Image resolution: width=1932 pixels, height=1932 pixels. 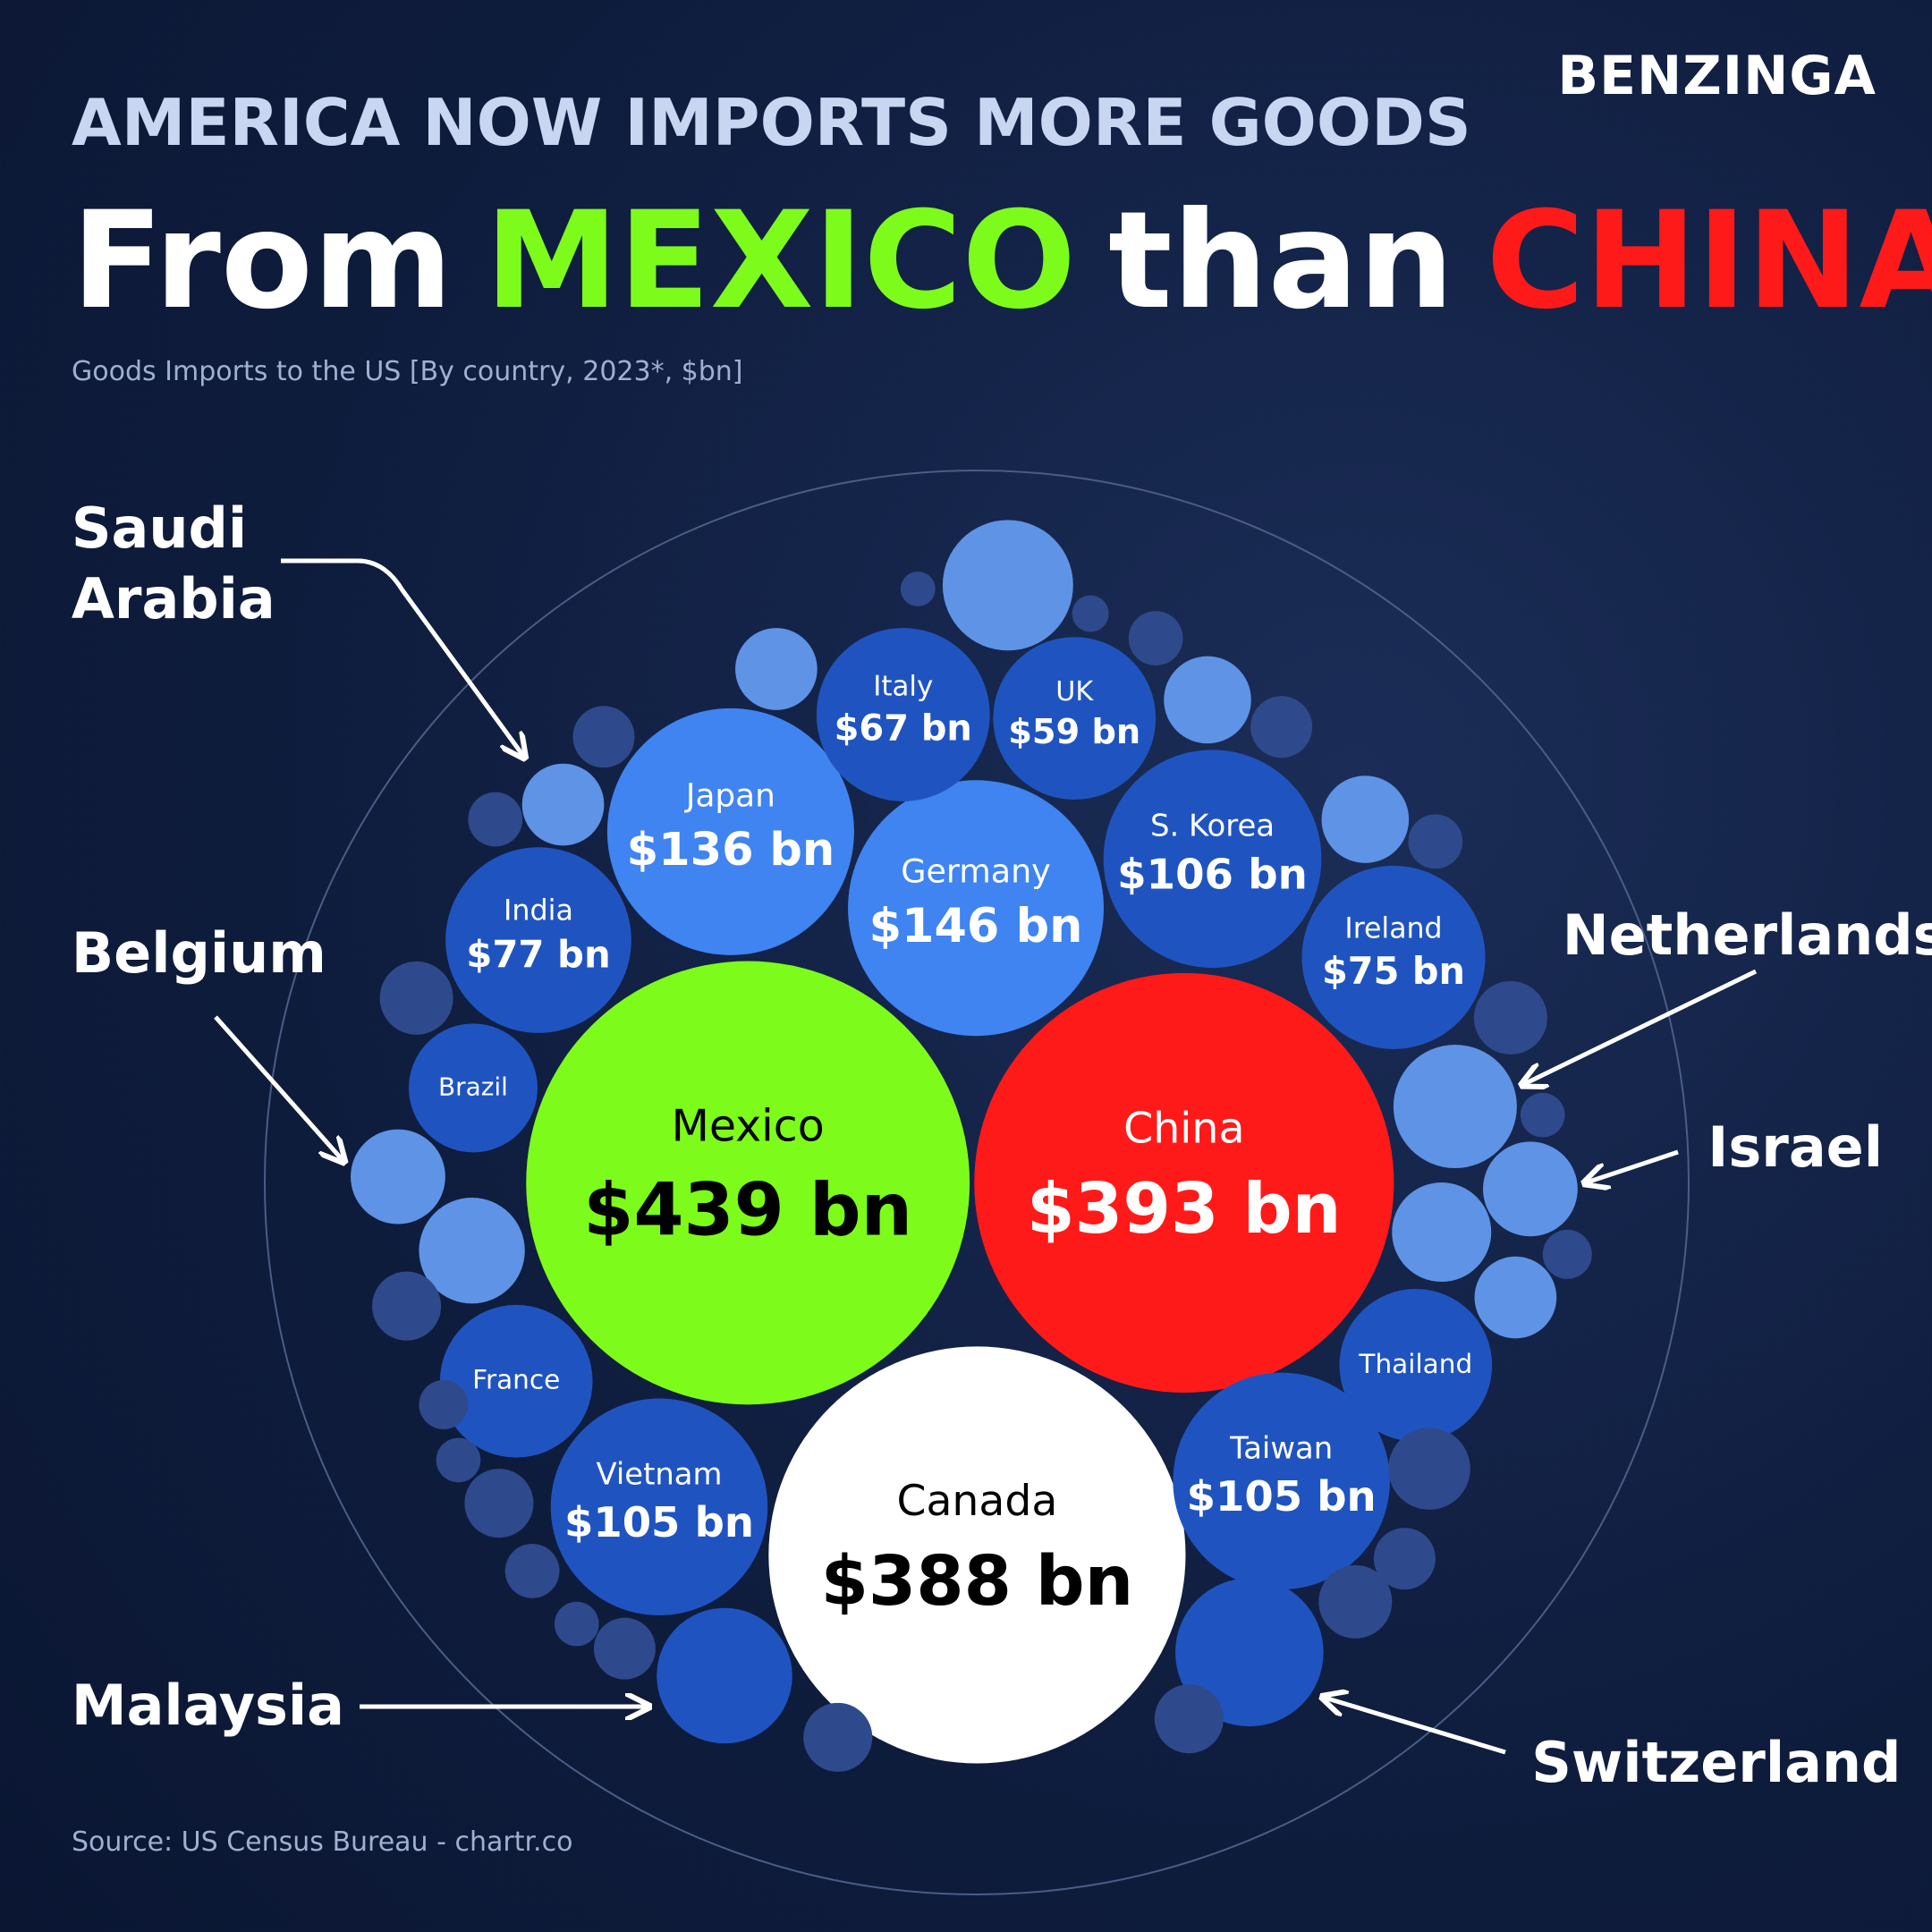 What do you see at coordinates (538, 911) in the screenshot?
I see `bubble-name: India` at bounding box center [538, 911].